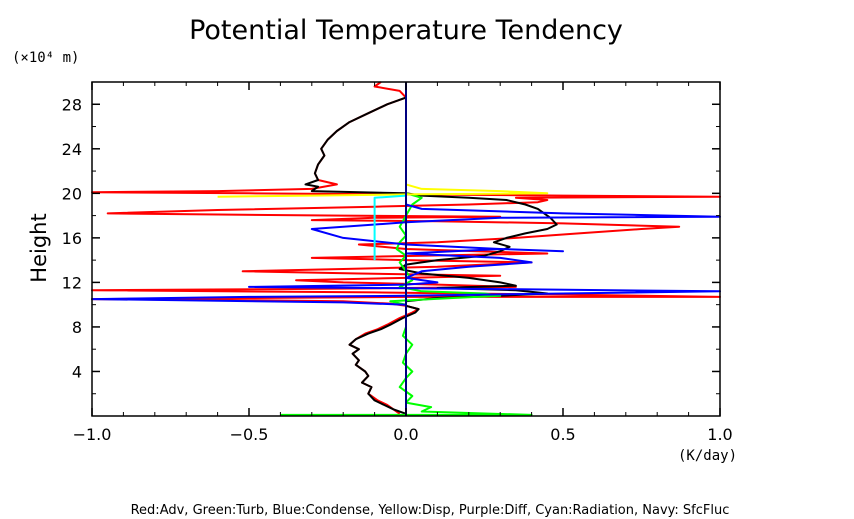  Describe the element at coordinates (562, 434) in the screenshot. I see `x-tick-label: 0.5` at that location.